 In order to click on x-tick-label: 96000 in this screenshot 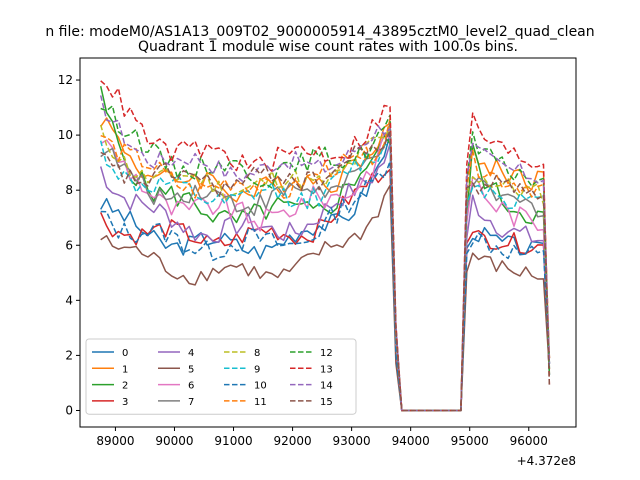, I will do `click(529, 441)`.